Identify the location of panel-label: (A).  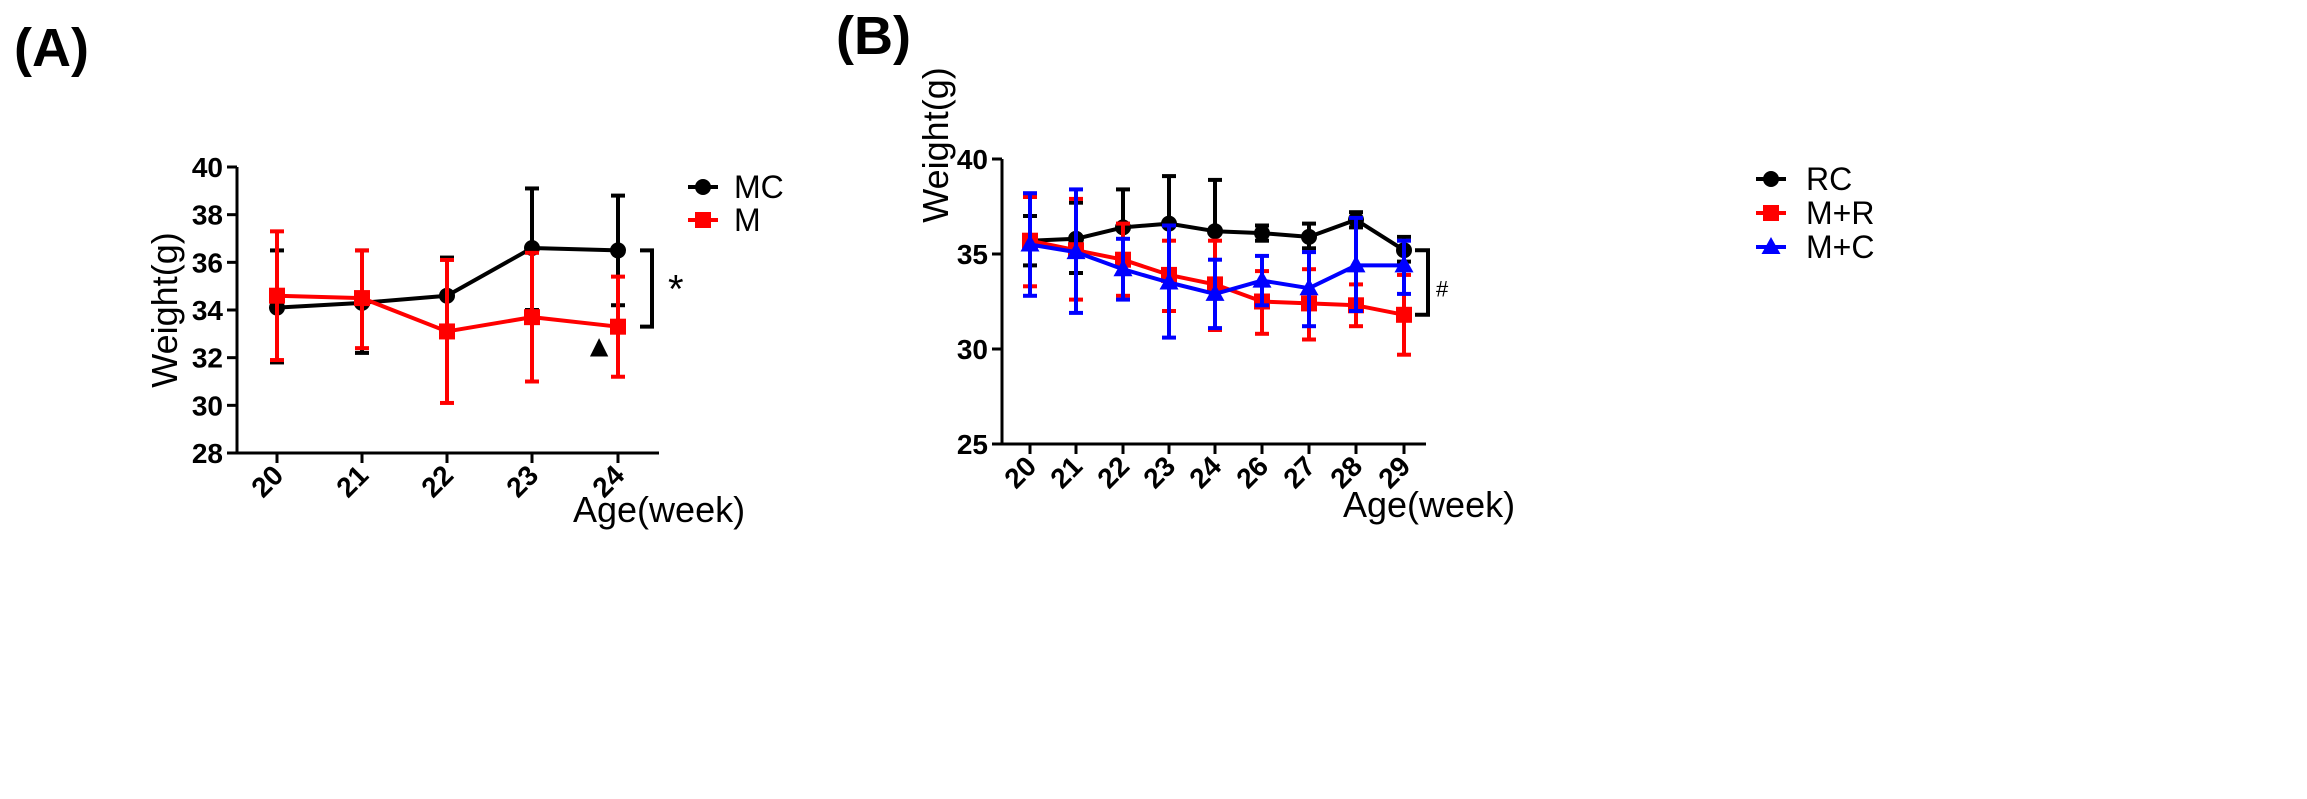
(51, 48).